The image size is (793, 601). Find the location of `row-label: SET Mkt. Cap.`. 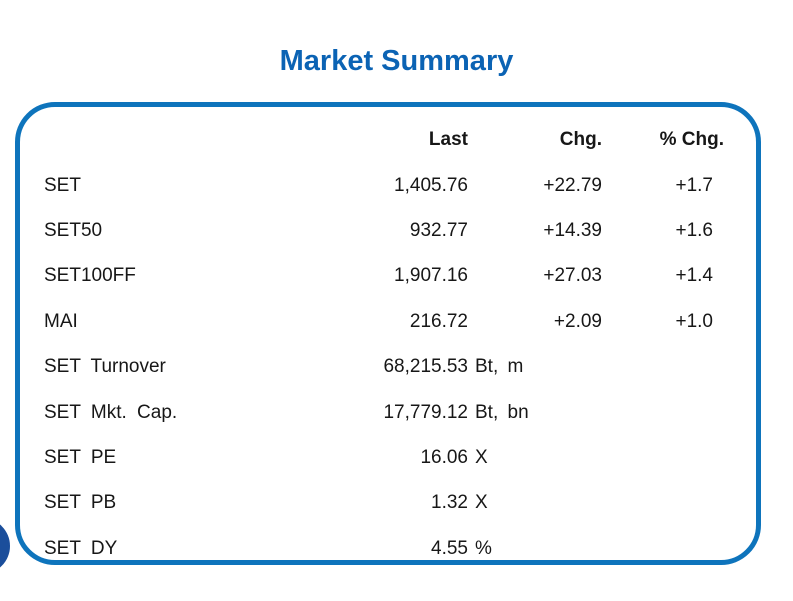

row-label: SET Mkt. Cap. is located at coordinates (111, 412).